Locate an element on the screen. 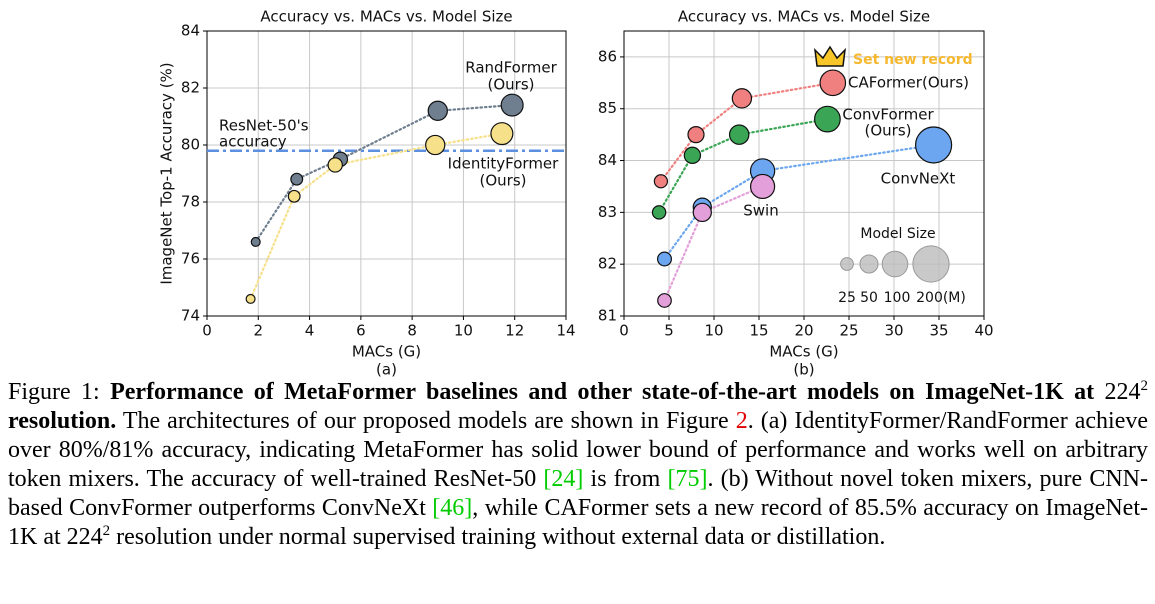 The width and height of the screenshot is (1155, 604). series-label: ConvNeXt is located at coordinates (918, 179).